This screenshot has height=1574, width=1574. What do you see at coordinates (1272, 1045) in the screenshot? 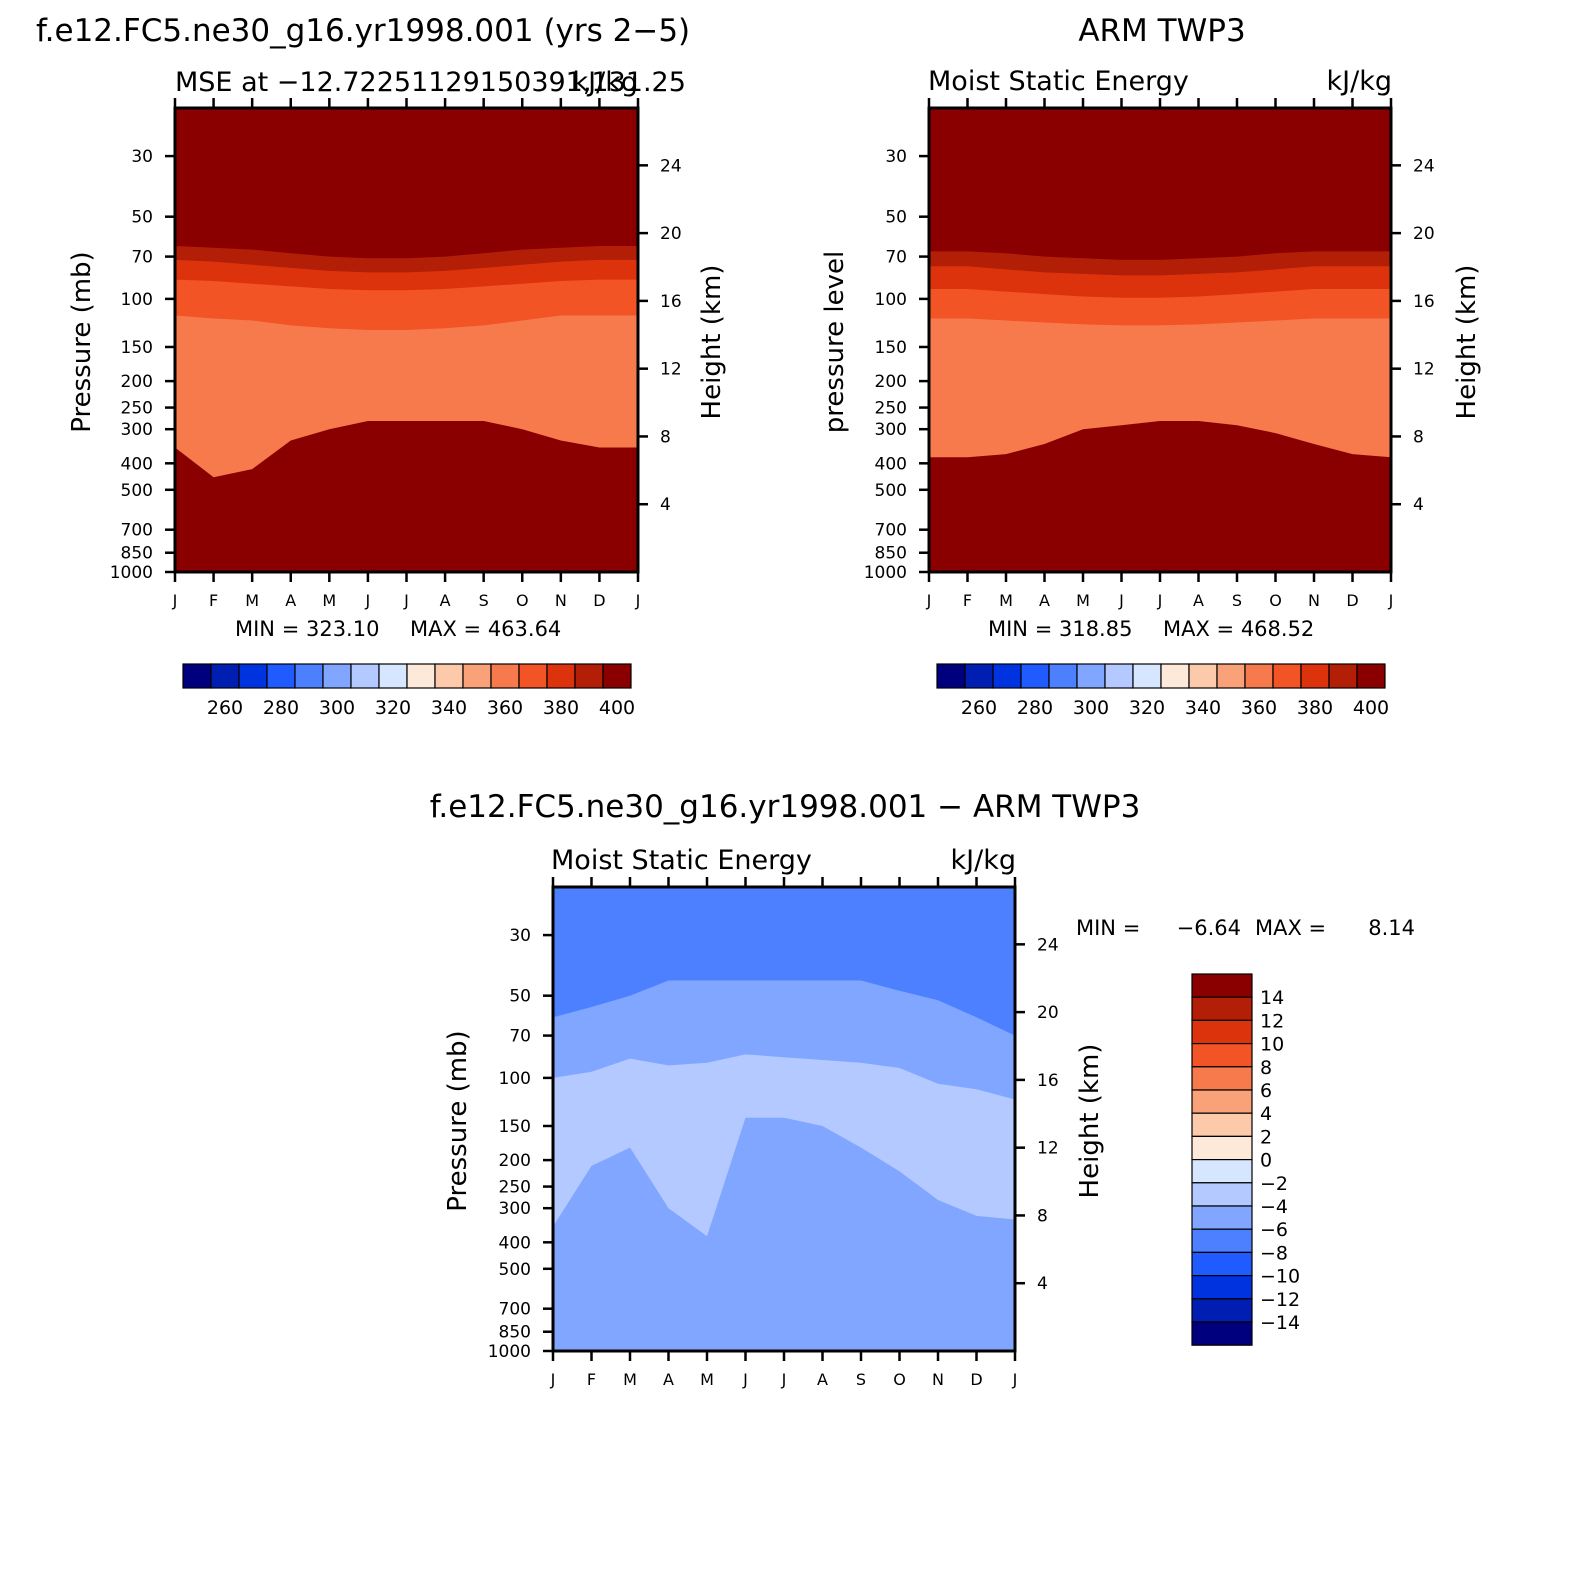
I see `colorbar-label: 10` at bounding box center [1272, 1045].